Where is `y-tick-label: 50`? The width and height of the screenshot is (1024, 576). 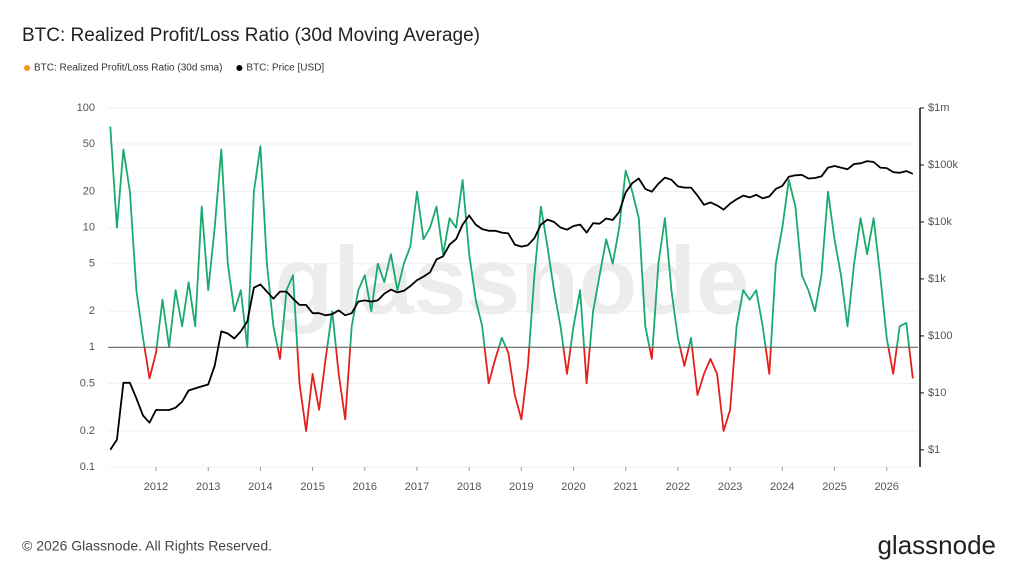 y-tick-label: 50 is located at coordinates (89, 144).